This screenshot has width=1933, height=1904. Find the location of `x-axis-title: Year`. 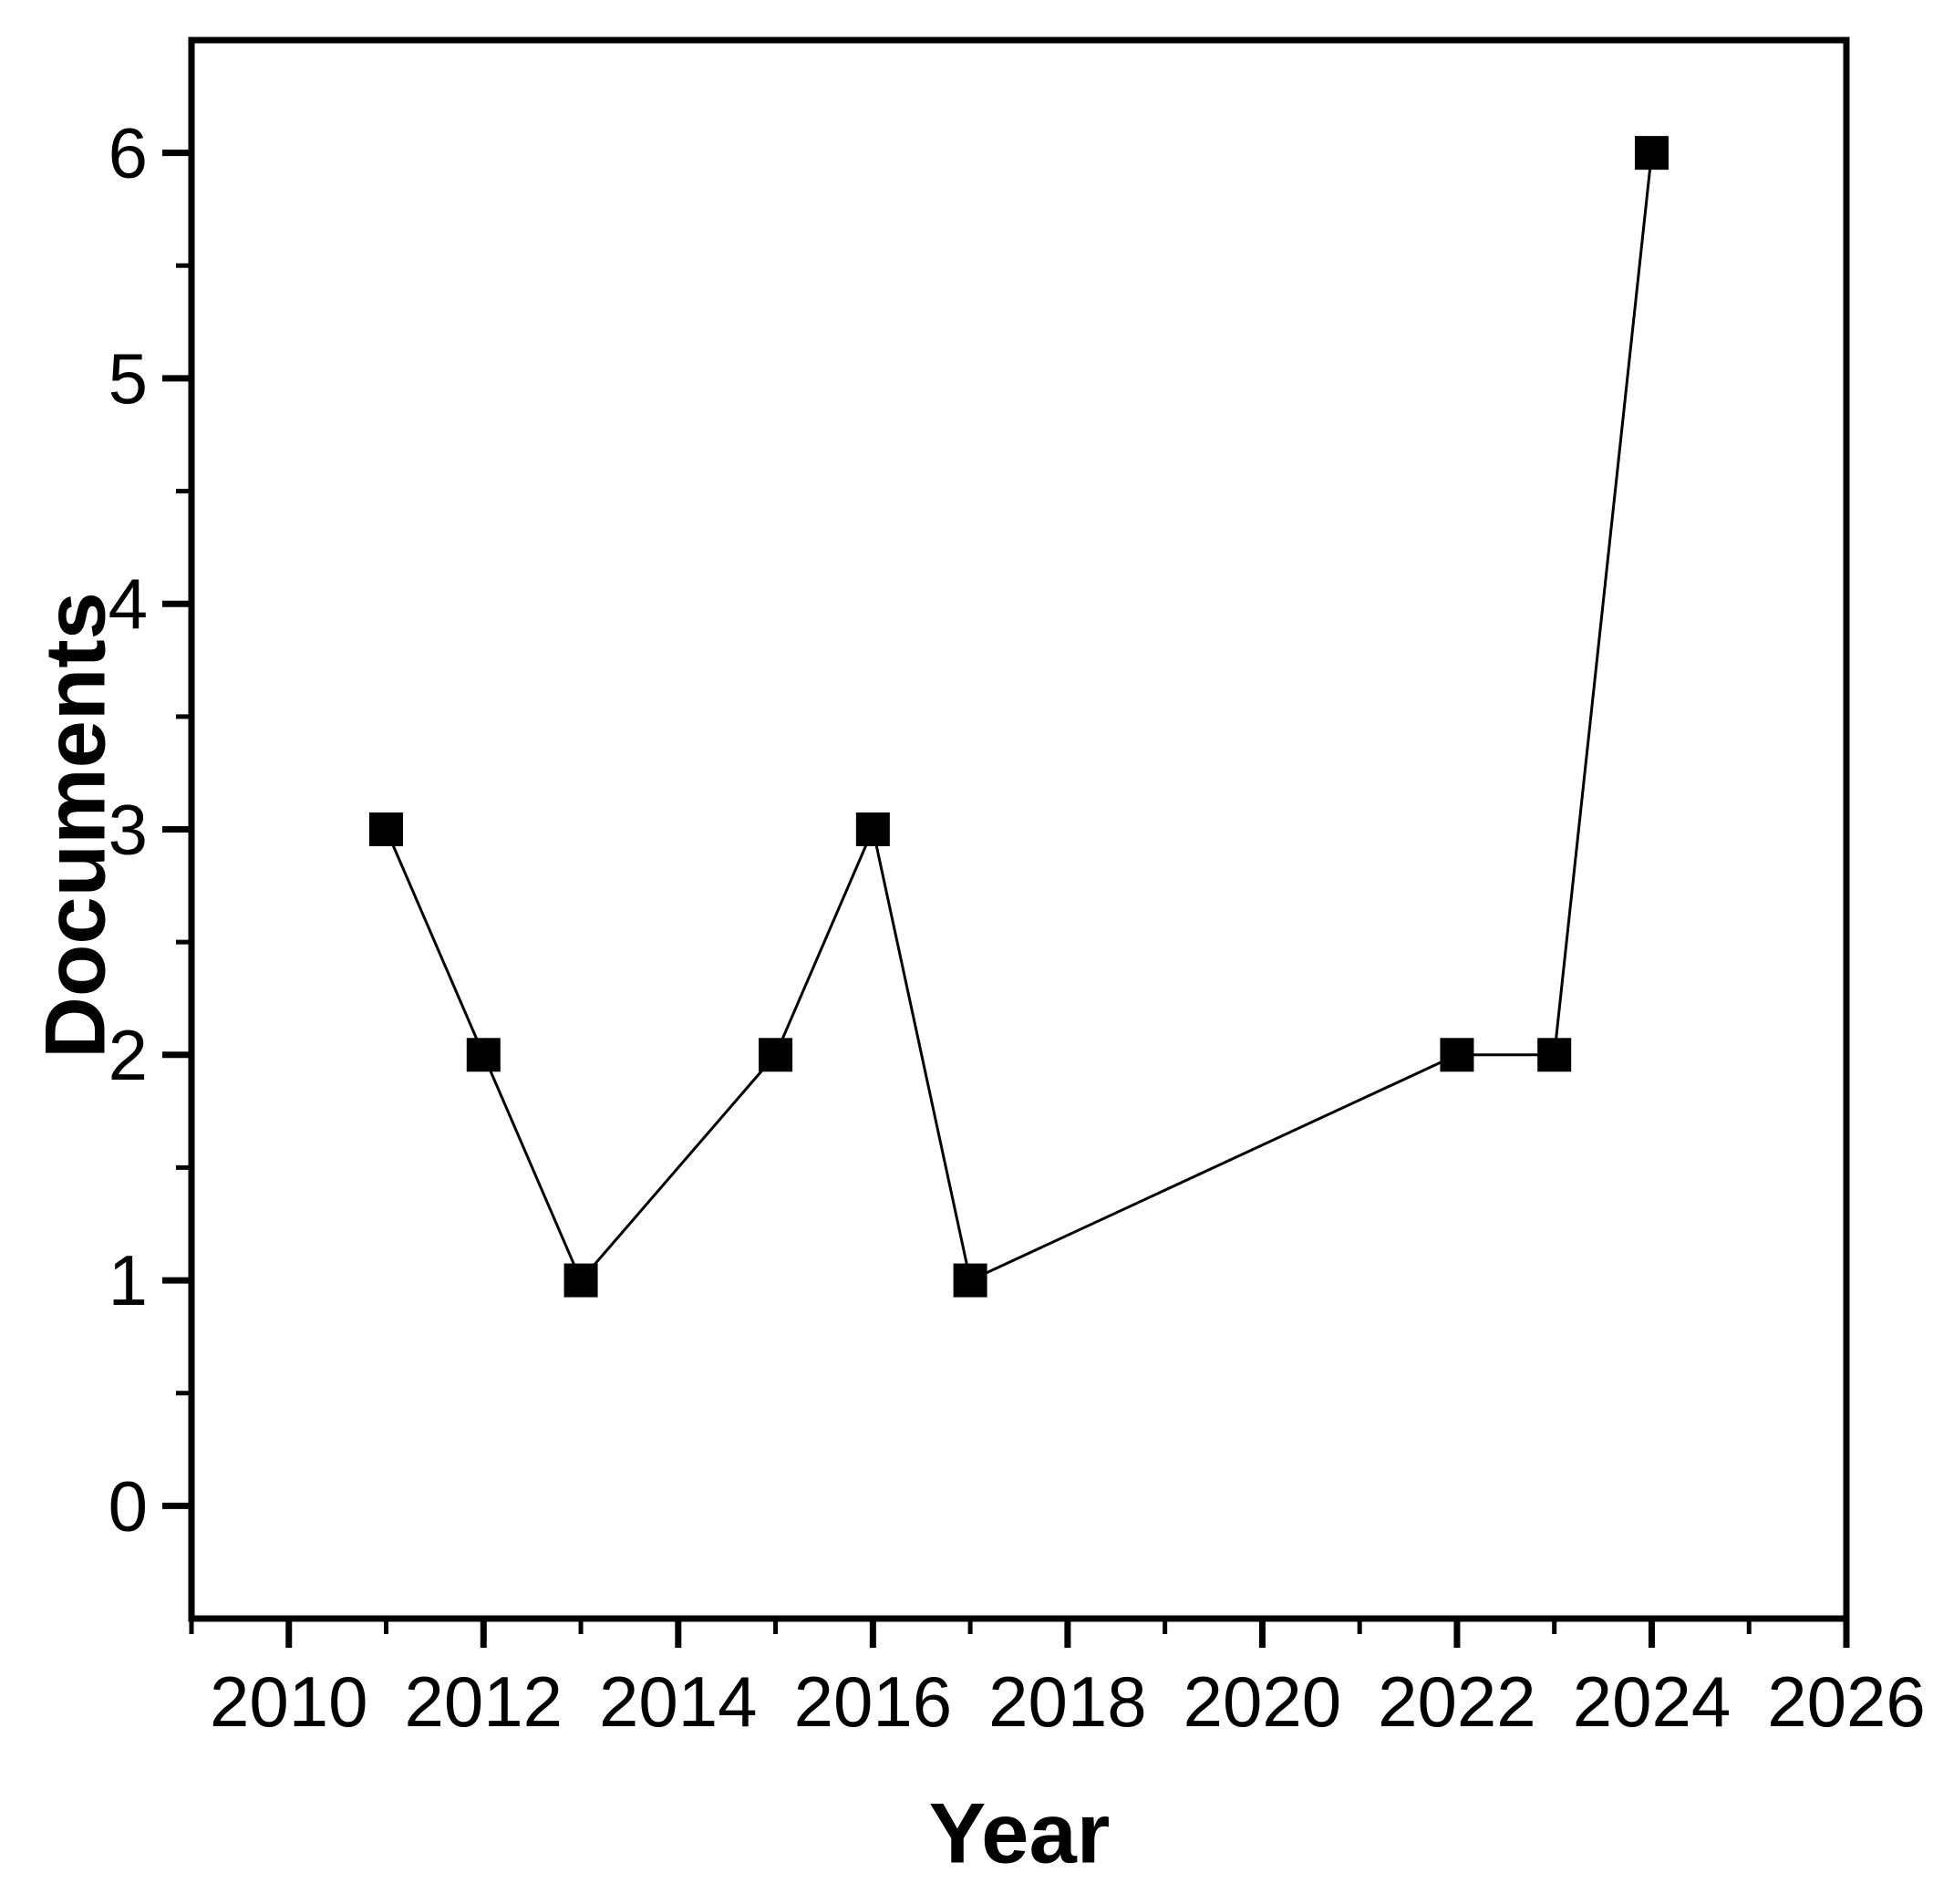

x-axis-title: Year is located at coordinates (1020, 1833).